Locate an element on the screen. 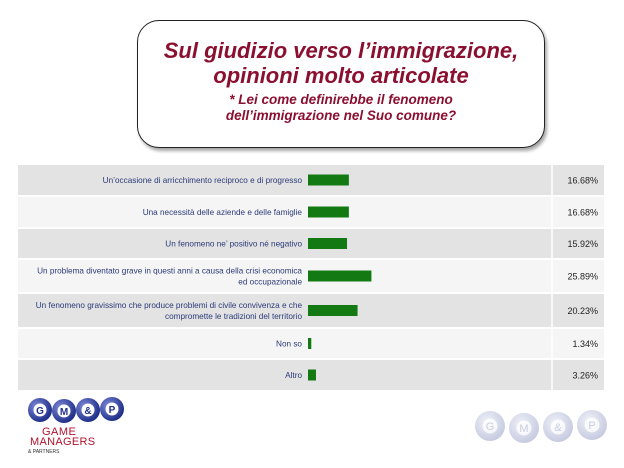  logo-ball-2: M is located at coordinates (64, 411).